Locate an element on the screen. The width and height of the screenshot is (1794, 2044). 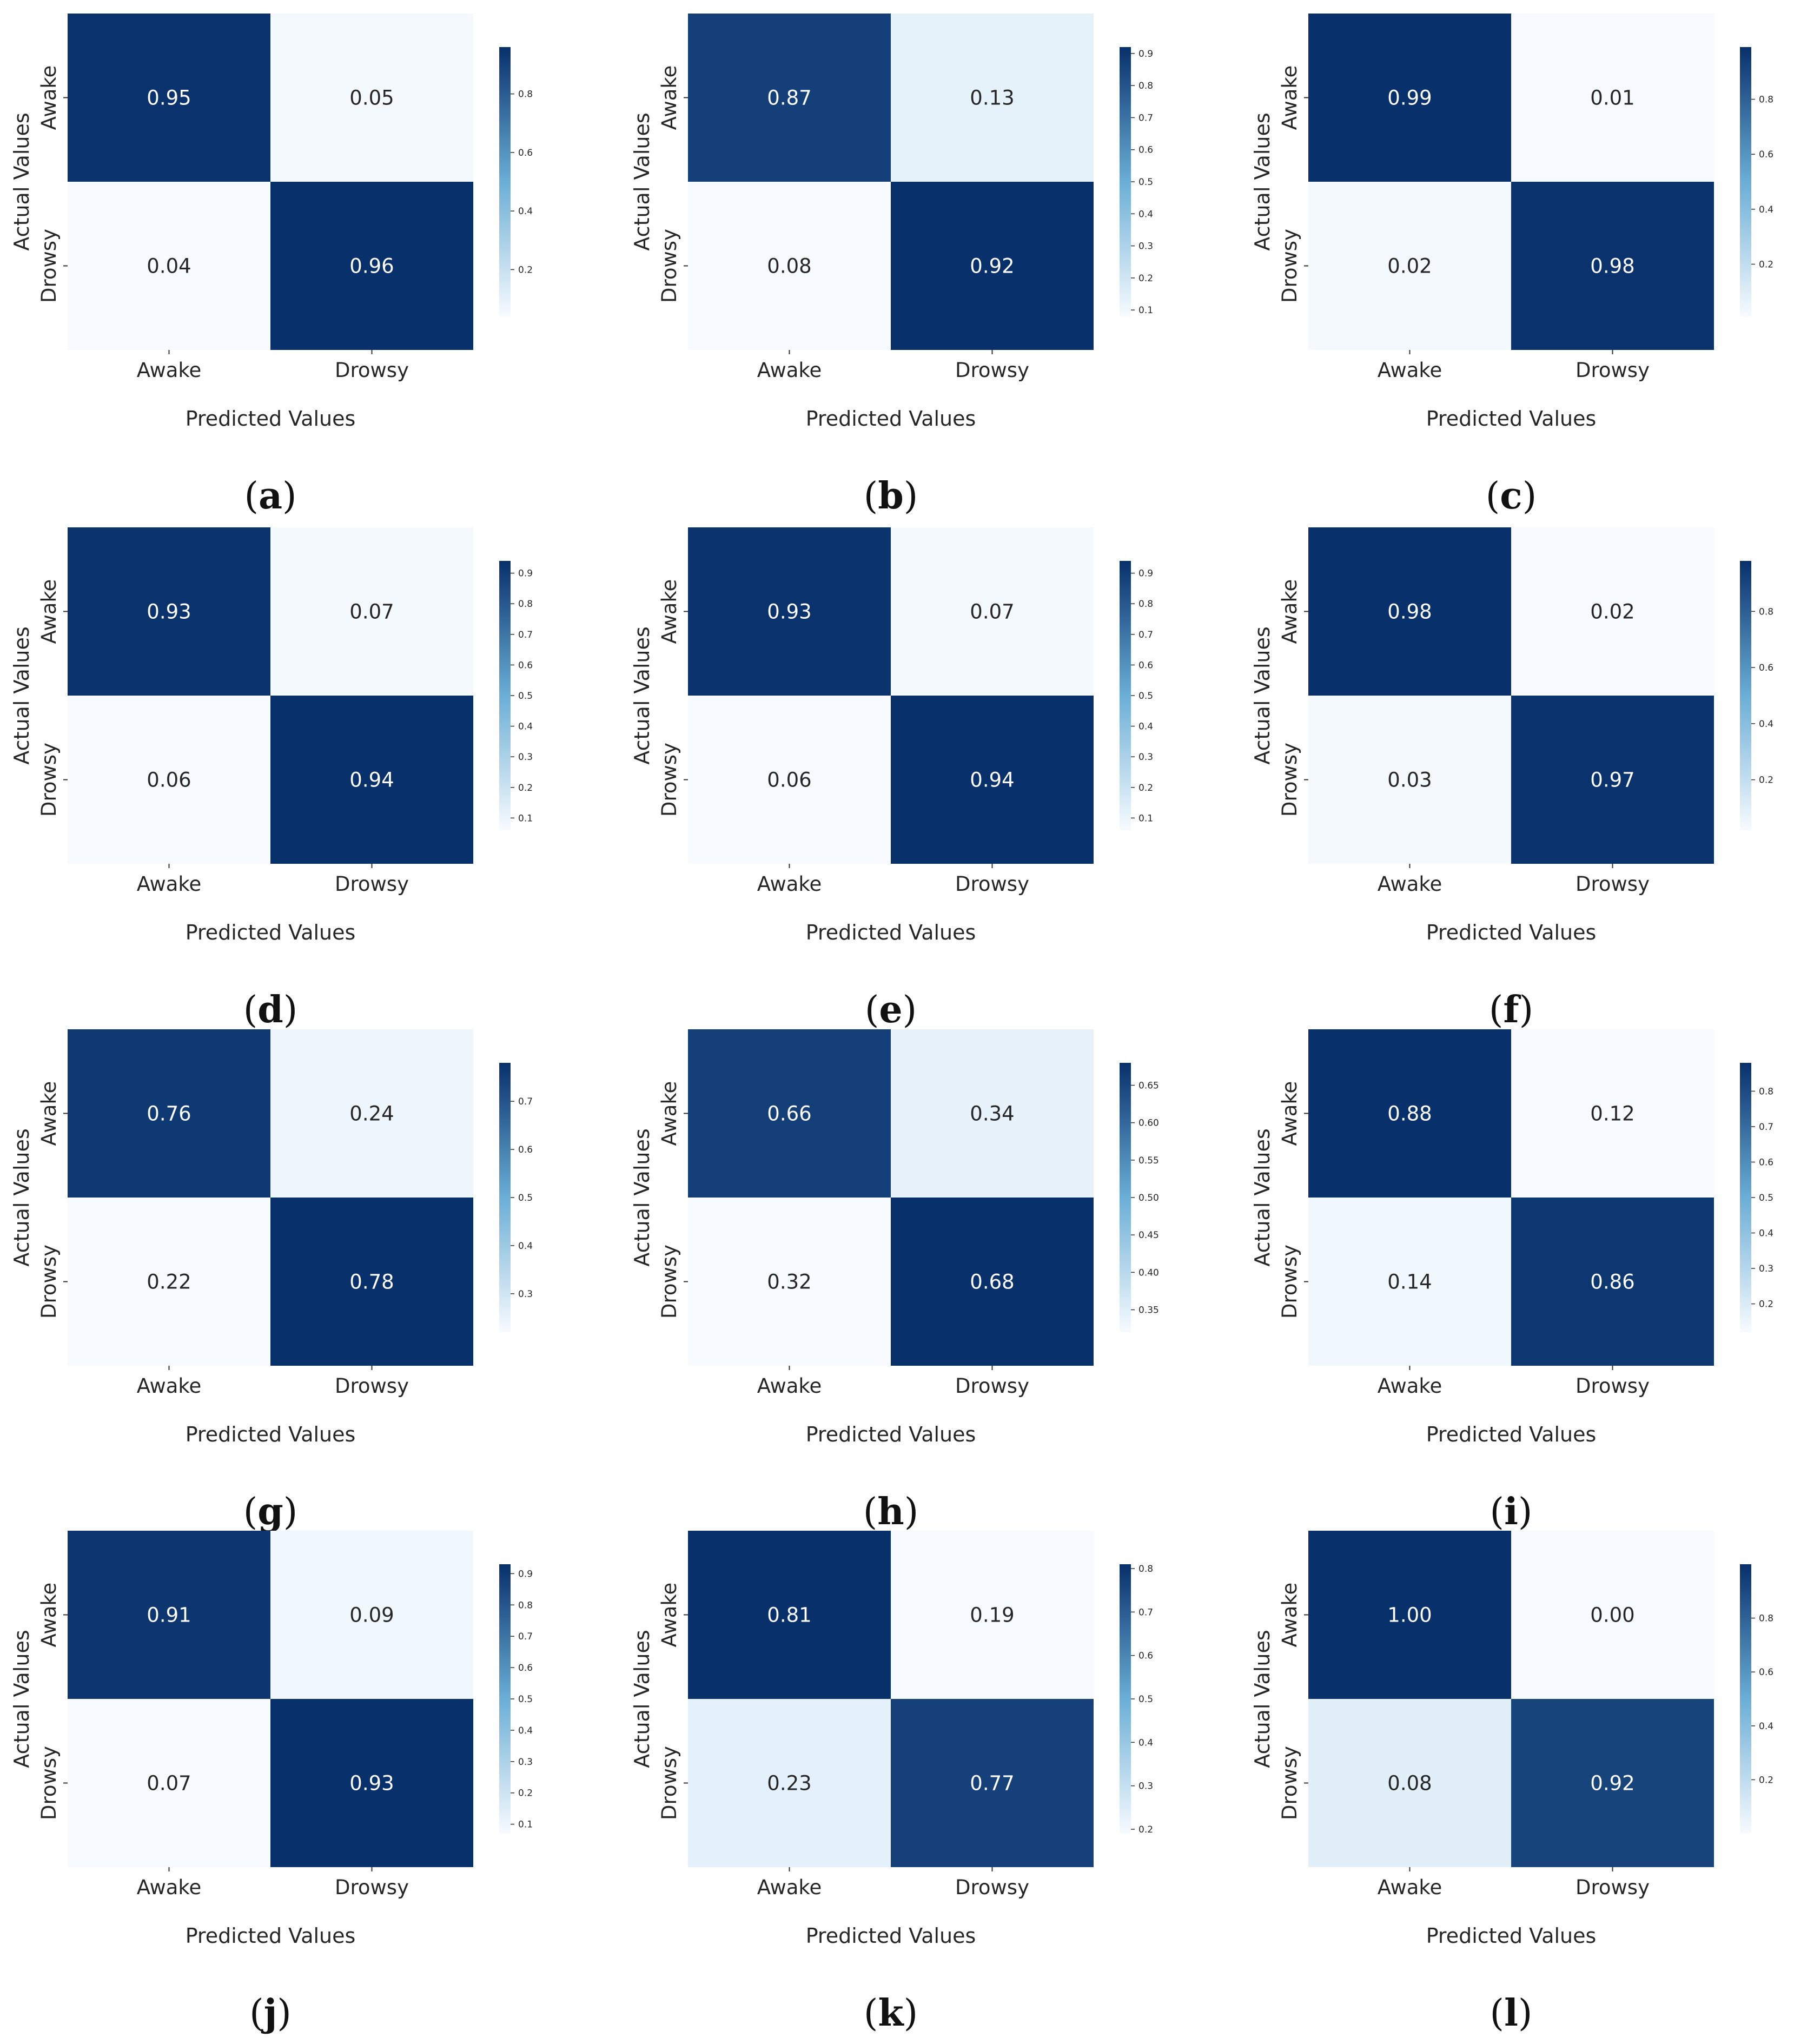
colorbar-tick-label: 0.55 is located at coordinates (1148, 1160).